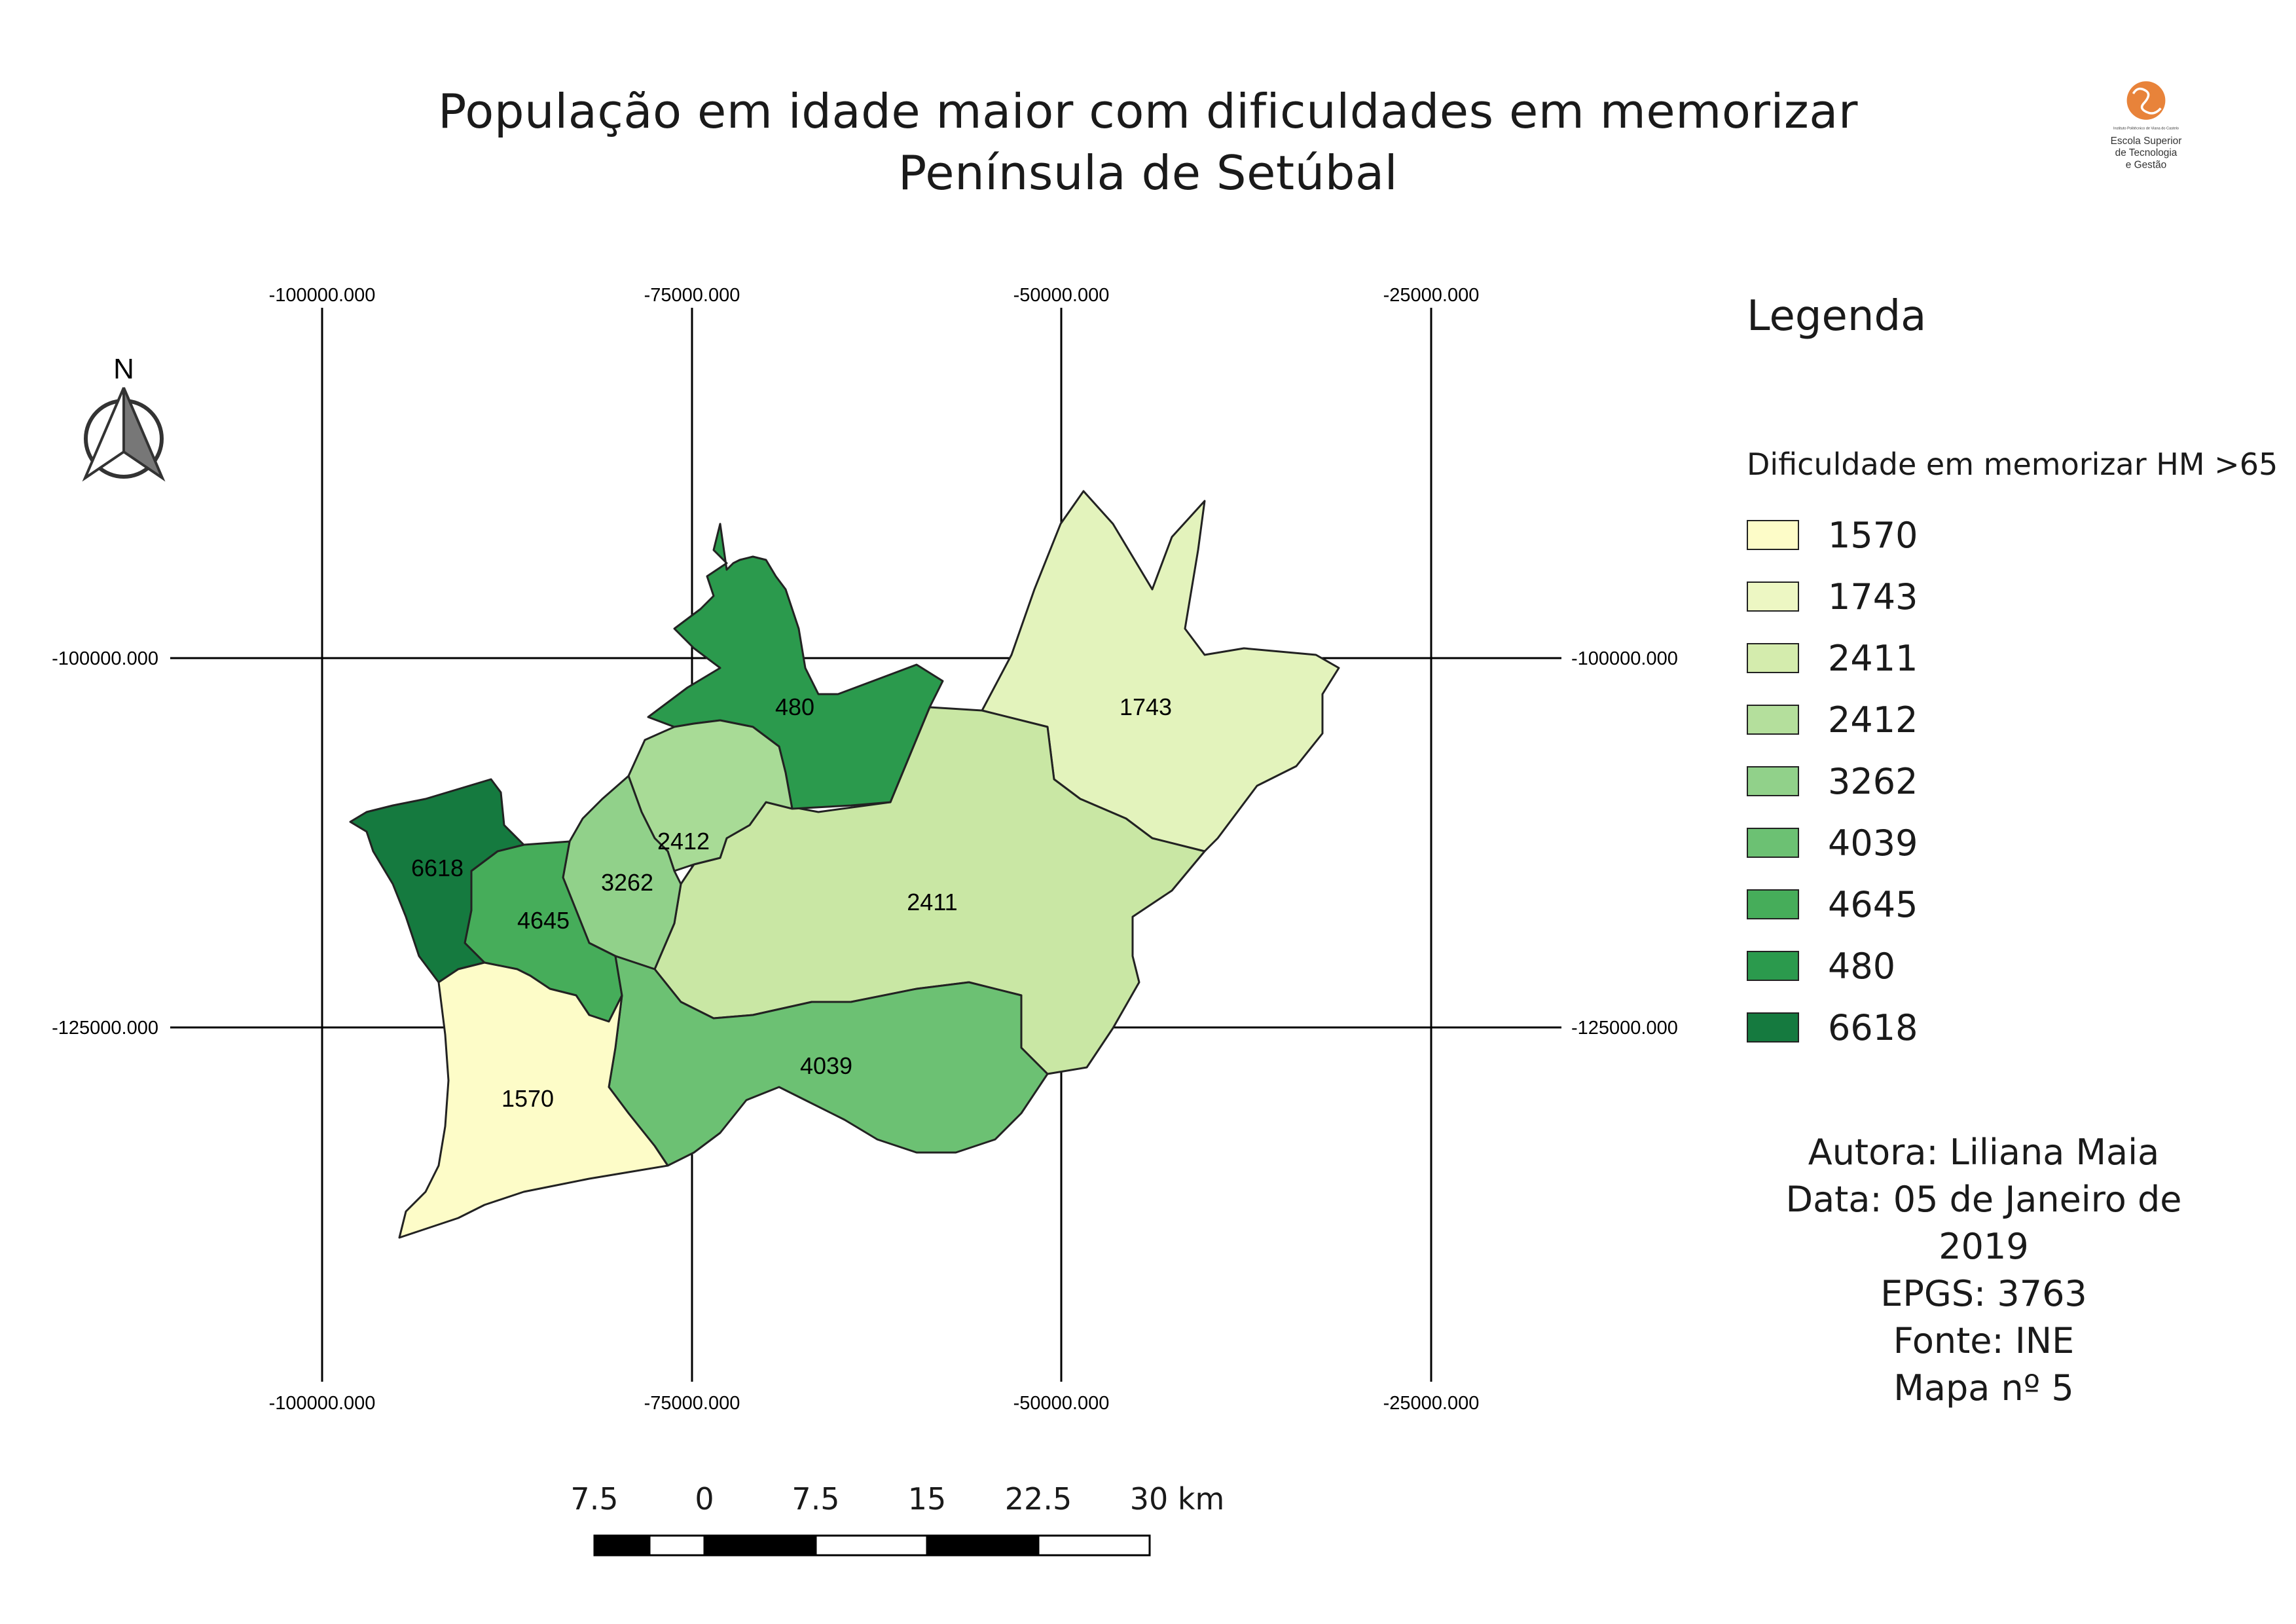 This screenshot has height=1624, width=2296. I want to click on grid-label-bottom-2: -75000.000, so click(692, 1403).